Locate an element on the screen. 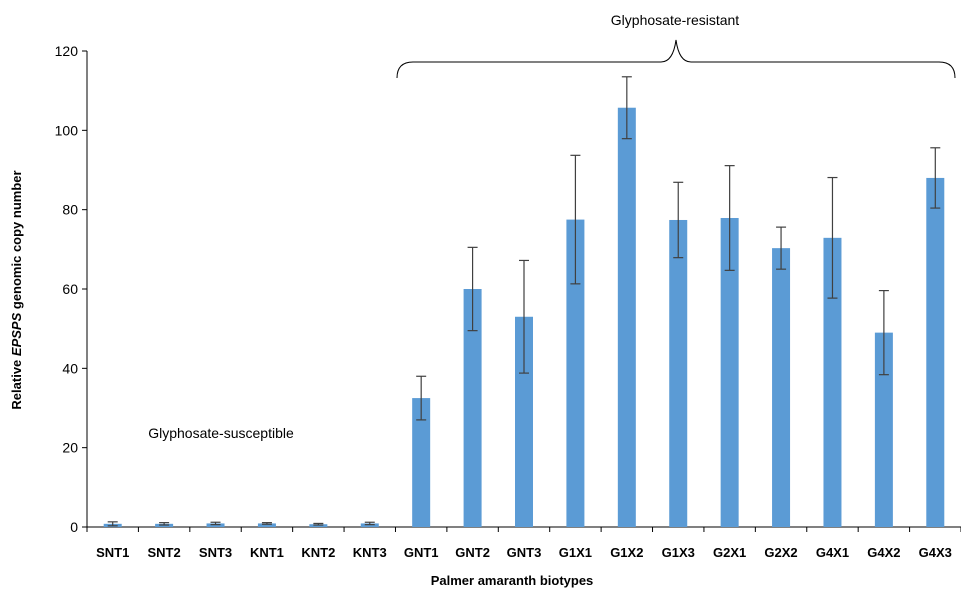  resistant-brace is located at coordinates (676, 59).